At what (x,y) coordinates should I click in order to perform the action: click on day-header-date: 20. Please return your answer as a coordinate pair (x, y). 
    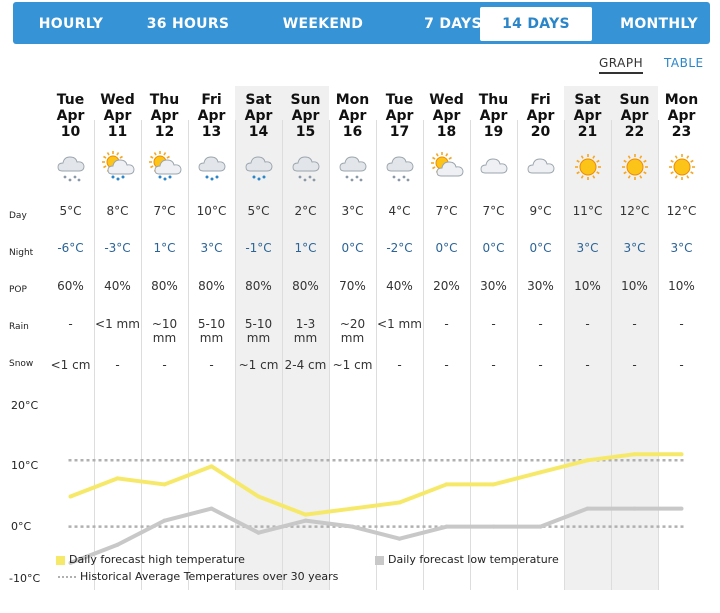
    Looking at the image, I should click on (540, 132).